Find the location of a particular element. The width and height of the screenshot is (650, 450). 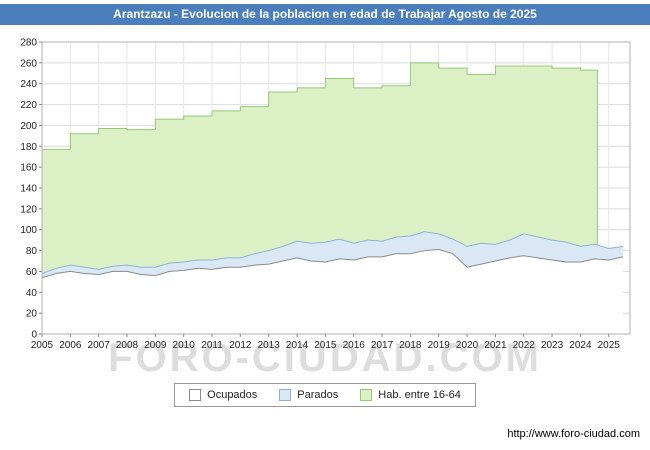

svg-text: 240 is located at coordinates (28, 84).